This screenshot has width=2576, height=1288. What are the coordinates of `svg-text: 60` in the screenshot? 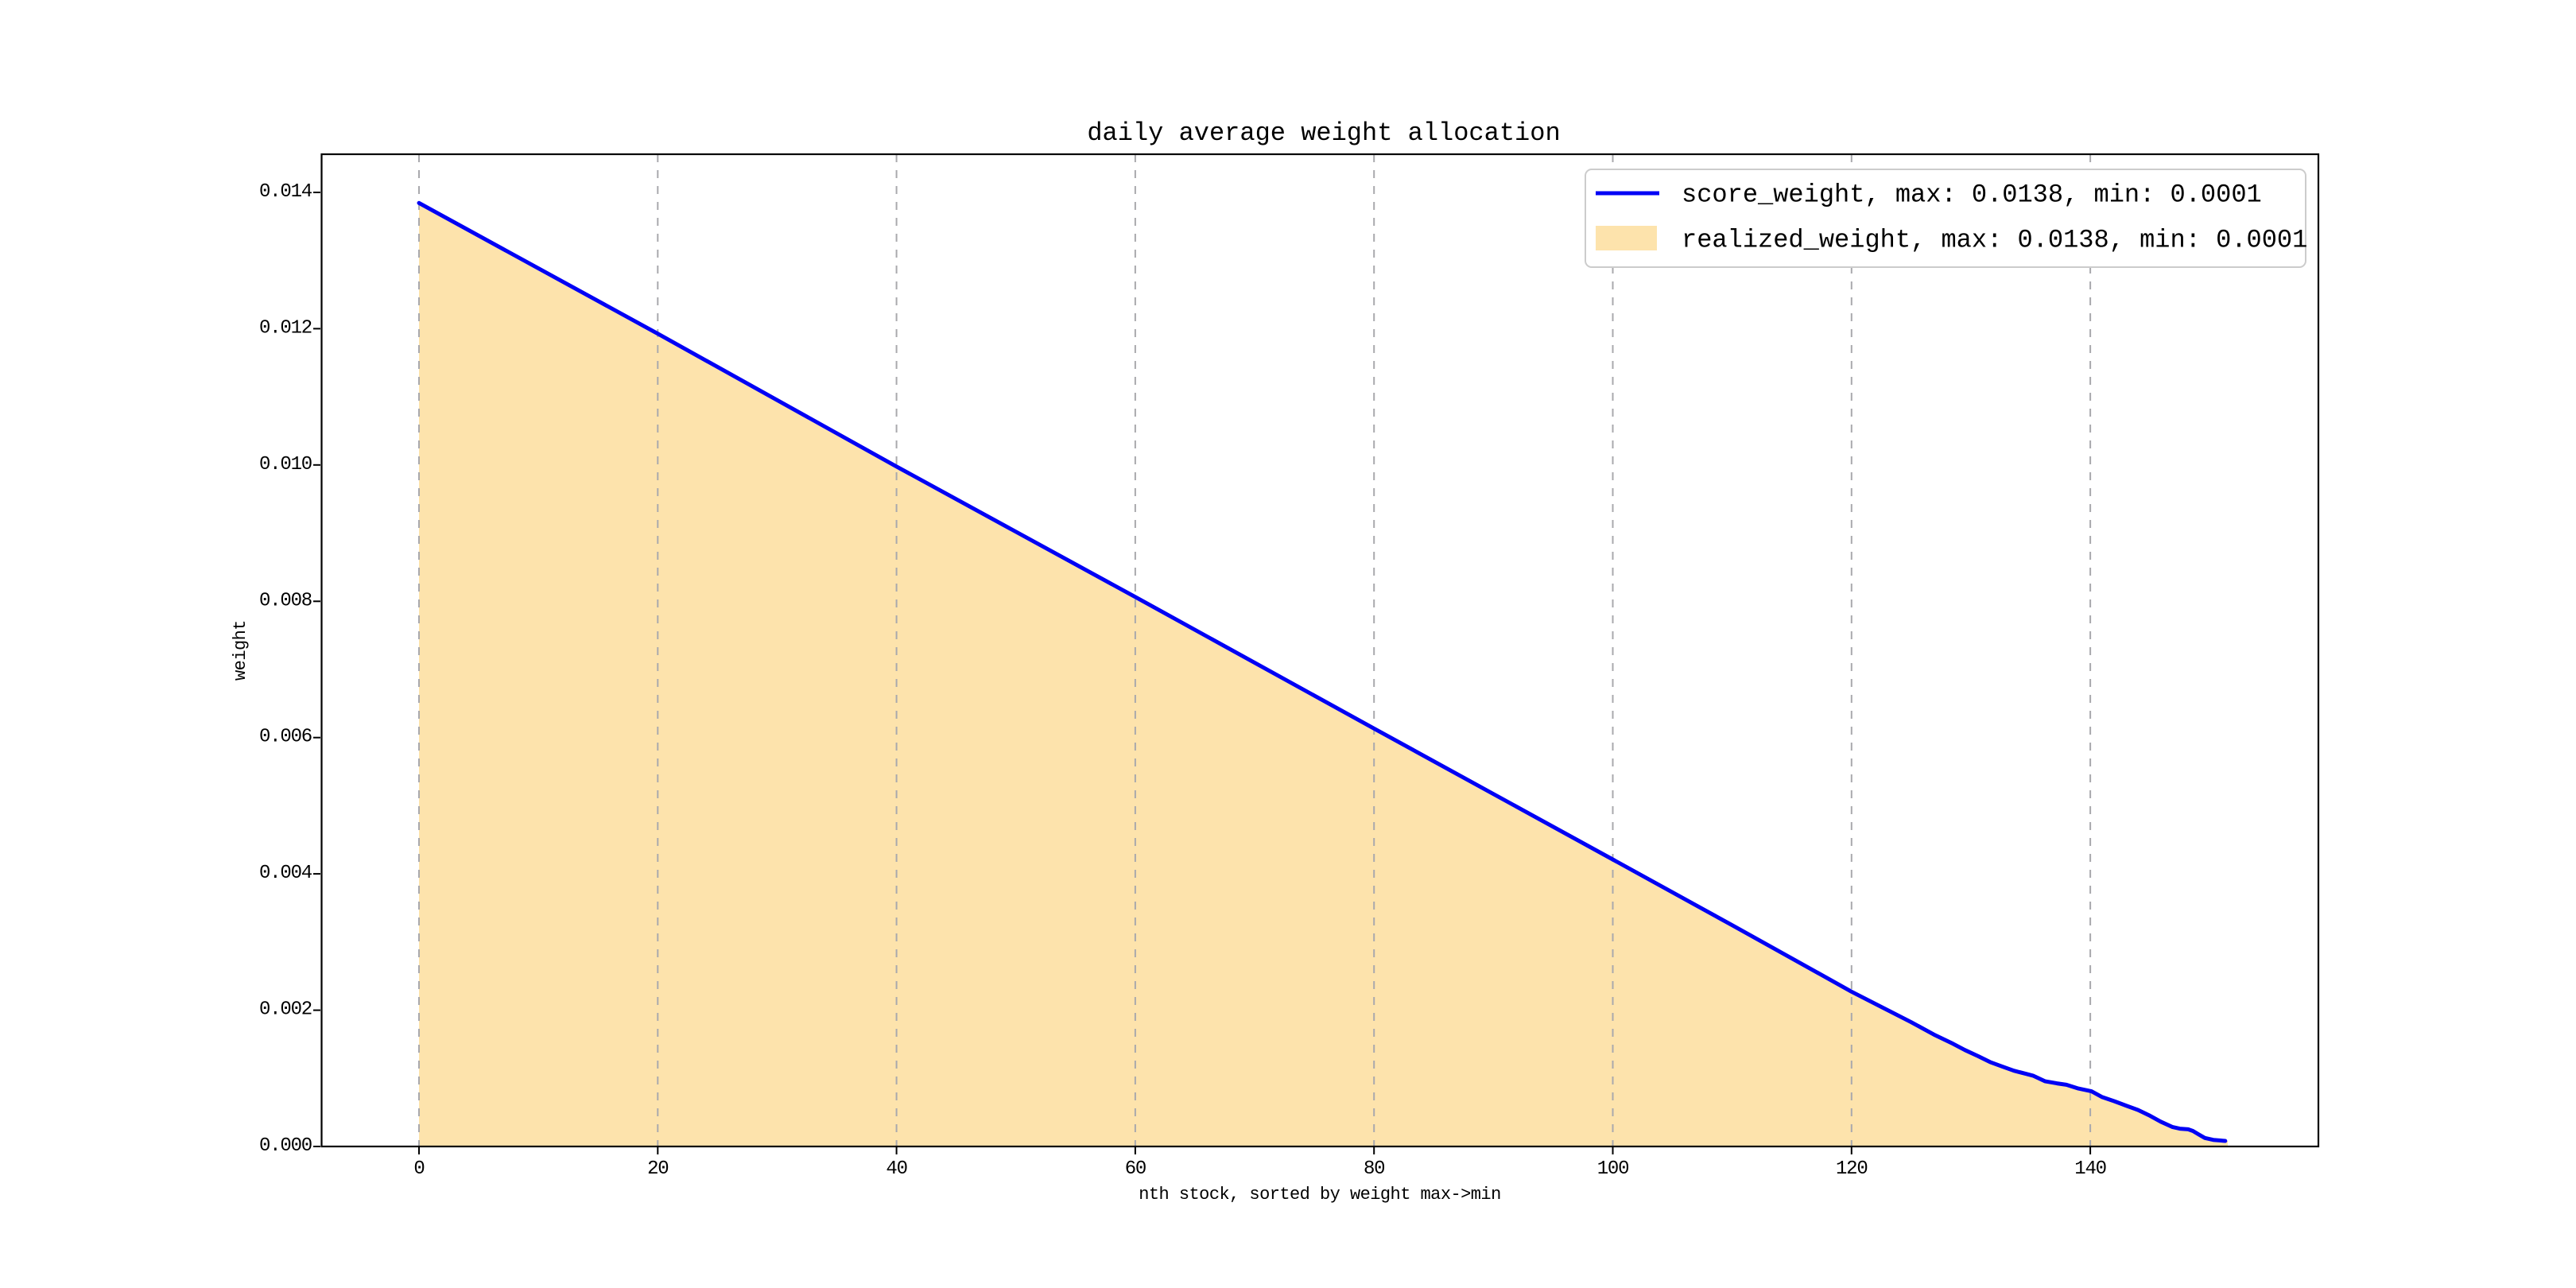 It's located at (1135, 1169).